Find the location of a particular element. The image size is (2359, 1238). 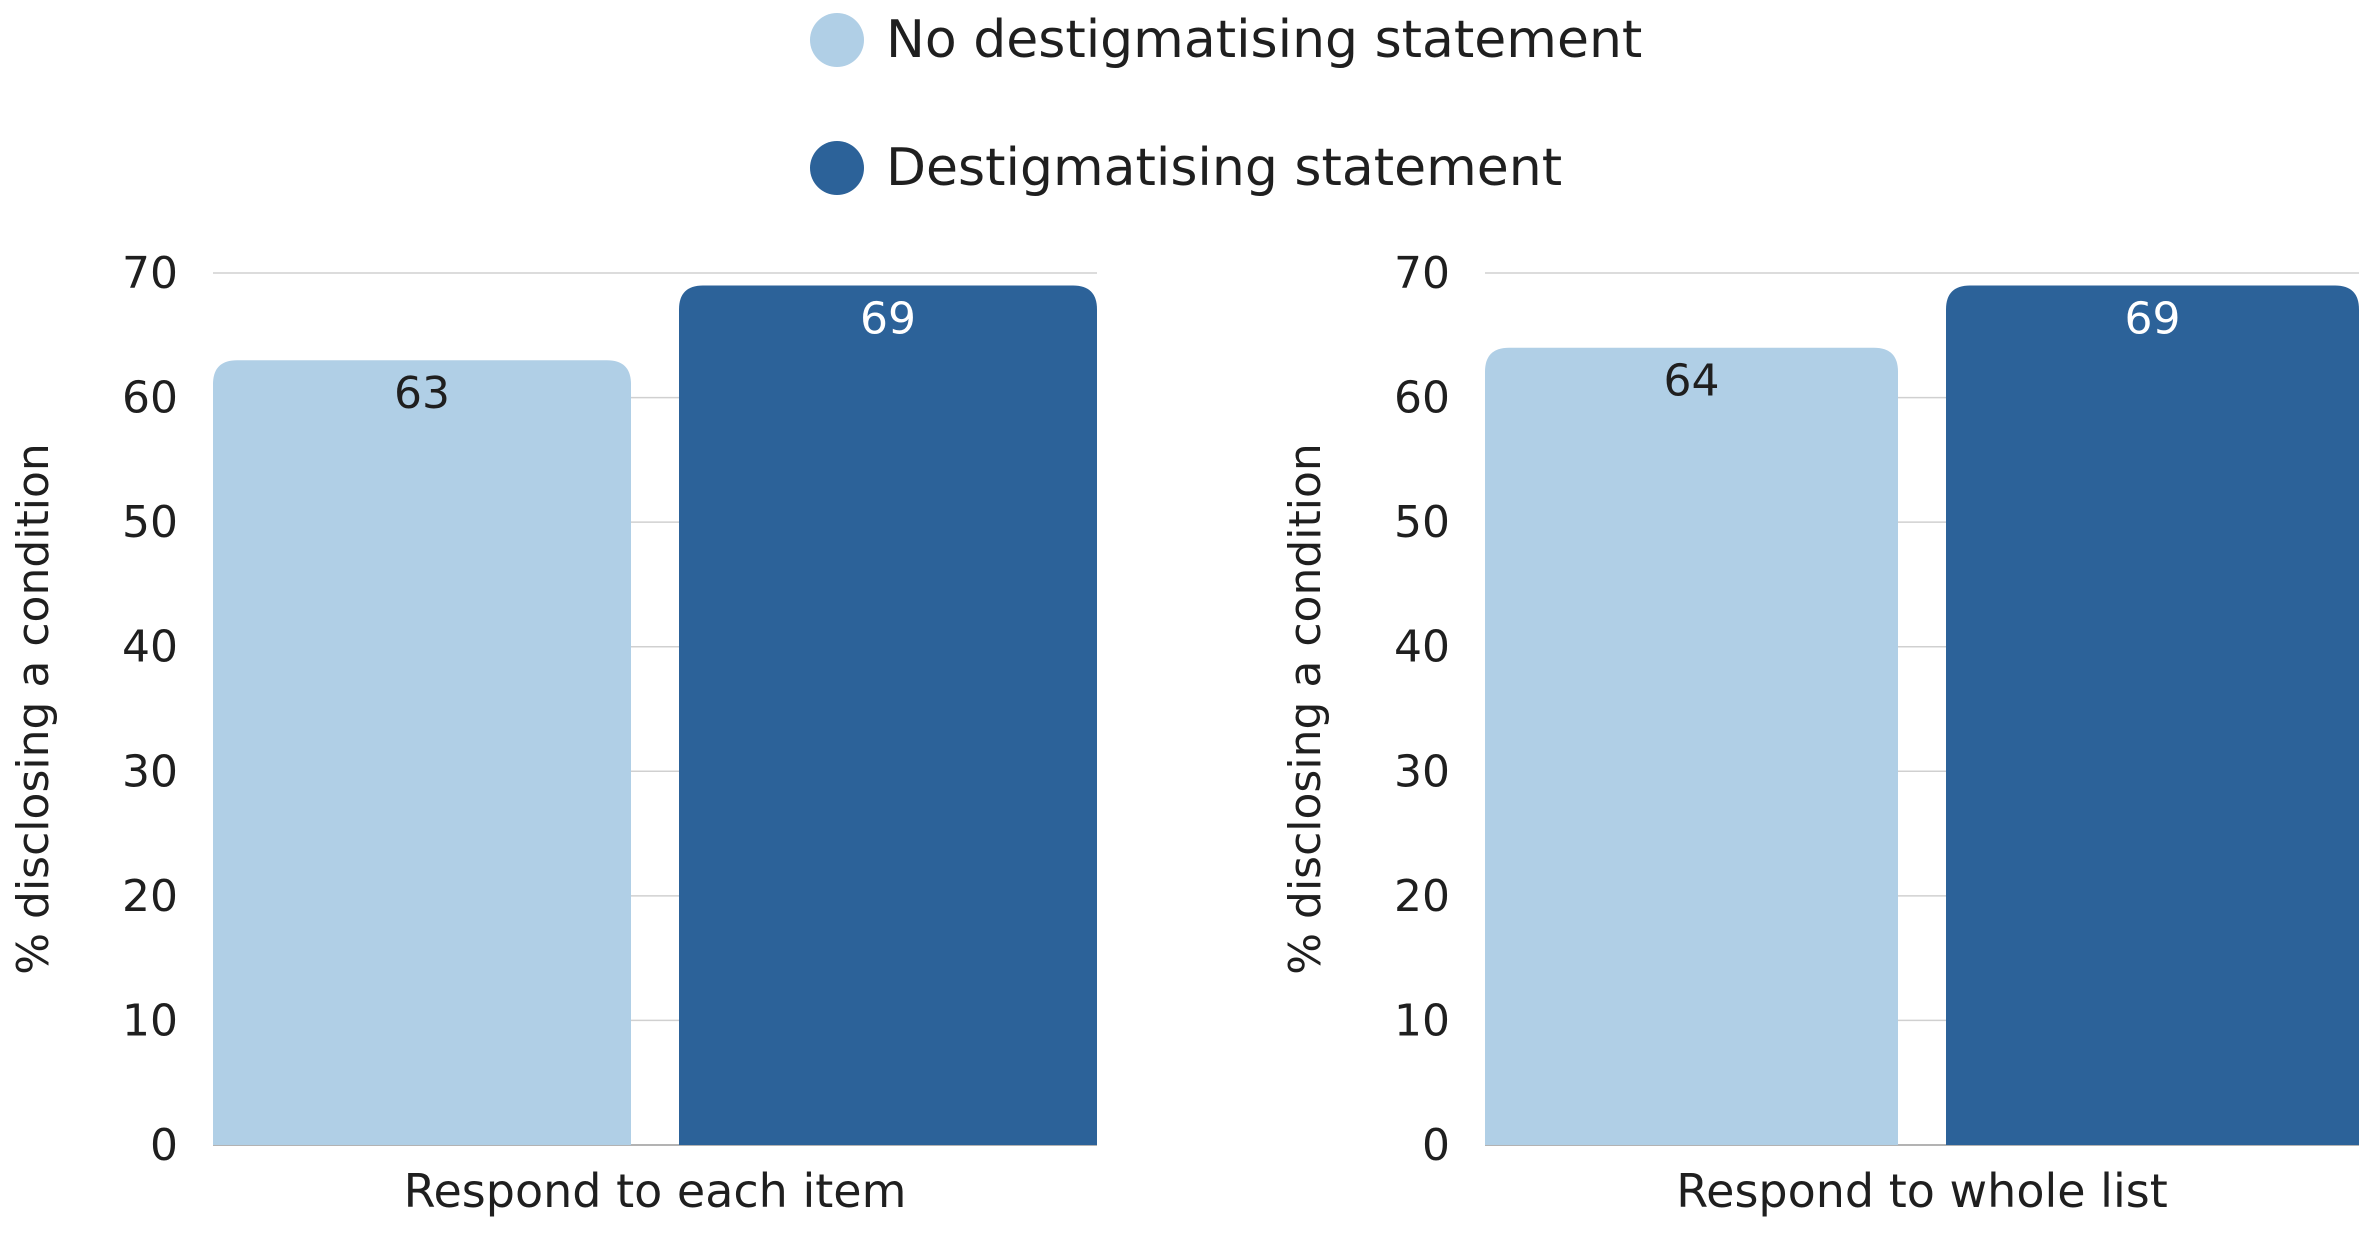

legend-item-statement: Destigmatising statement is located at coordinates (1186, 168).